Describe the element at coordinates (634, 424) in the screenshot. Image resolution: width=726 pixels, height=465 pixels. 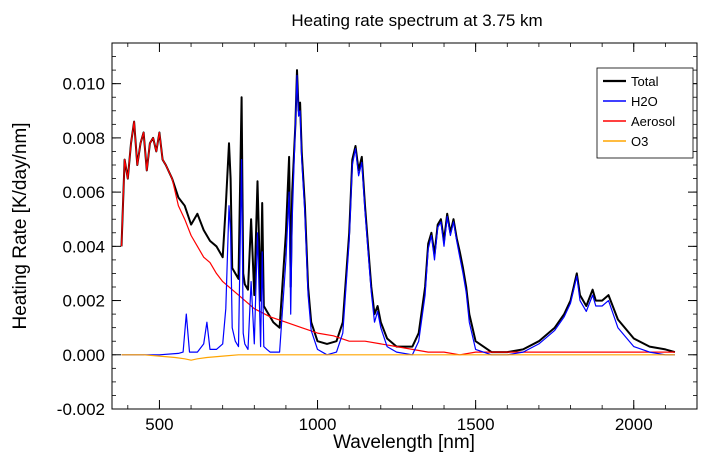
I see `x-tick-label: 2000` at that location.